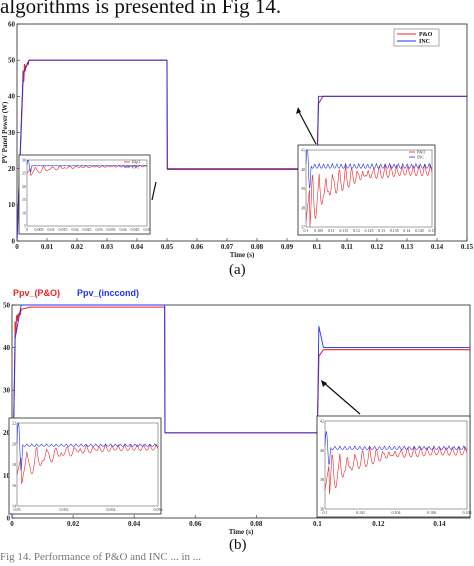 The height and width of the screenshot is (566, 474). Describe the element at coordinates (24, 186) in the screenshot. I see `inset-y-tick-label: 20` at that location.